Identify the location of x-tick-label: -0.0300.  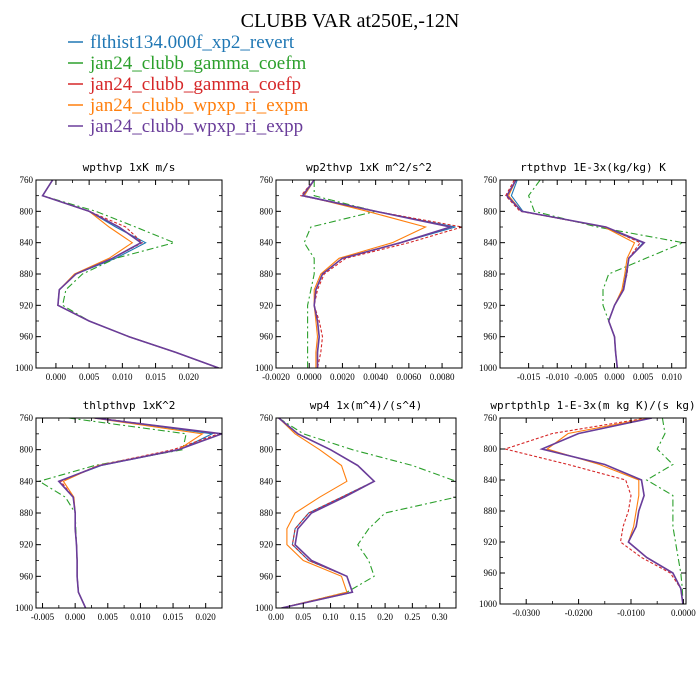
(526, 613).